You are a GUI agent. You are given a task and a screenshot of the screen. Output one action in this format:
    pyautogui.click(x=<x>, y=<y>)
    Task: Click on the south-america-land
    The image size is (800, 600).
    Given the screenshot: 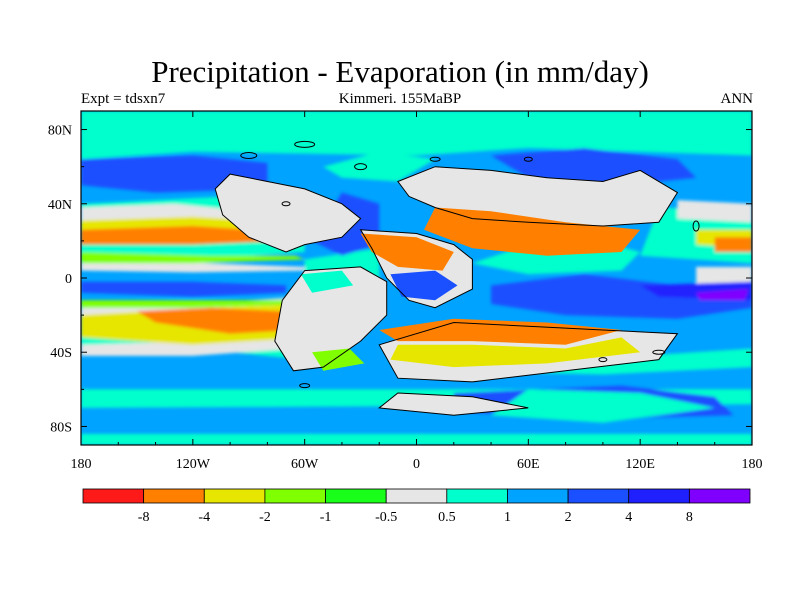 What is the action you would take?
    pyautogui.click(x=330, y=318)
    